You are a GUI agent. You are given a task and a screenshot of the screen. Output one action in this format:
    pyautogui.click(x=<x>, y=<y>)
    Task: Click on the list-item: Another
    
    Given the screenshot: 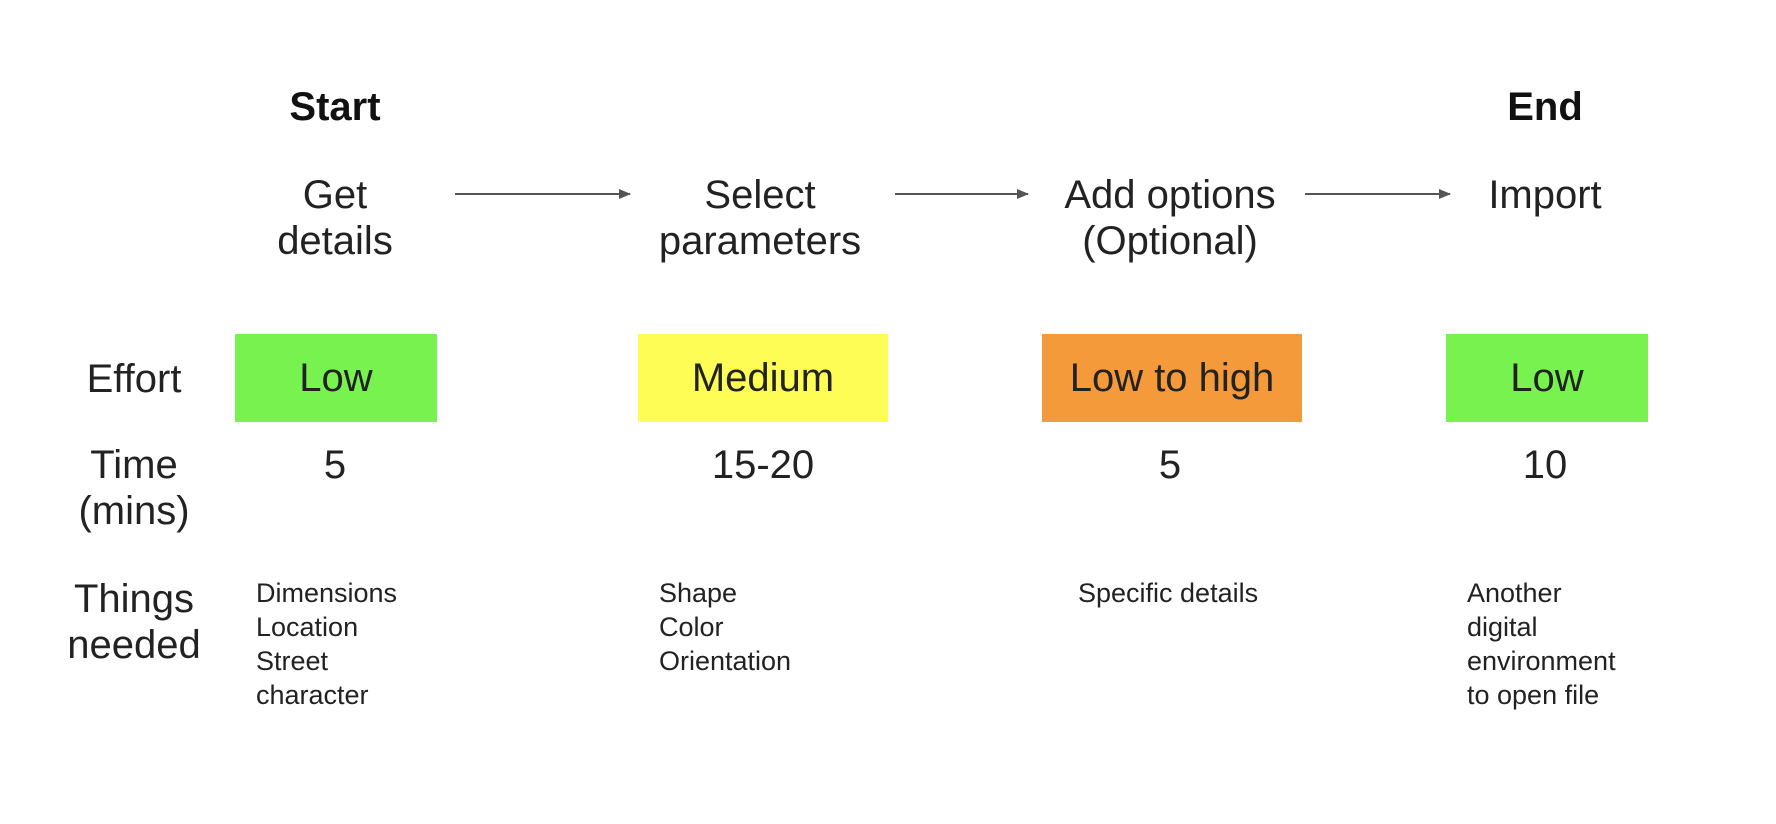 What is the action you would take?
    pyautogui.click(x=1514, y=593)
    